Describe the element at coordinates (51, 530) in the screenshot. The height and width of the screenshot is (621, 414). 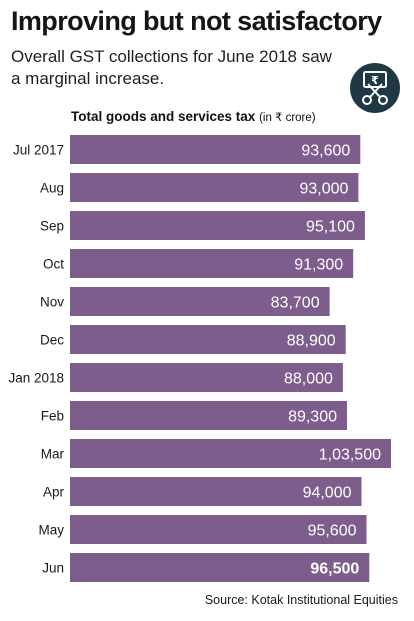
I see `category-label: May` at that location.